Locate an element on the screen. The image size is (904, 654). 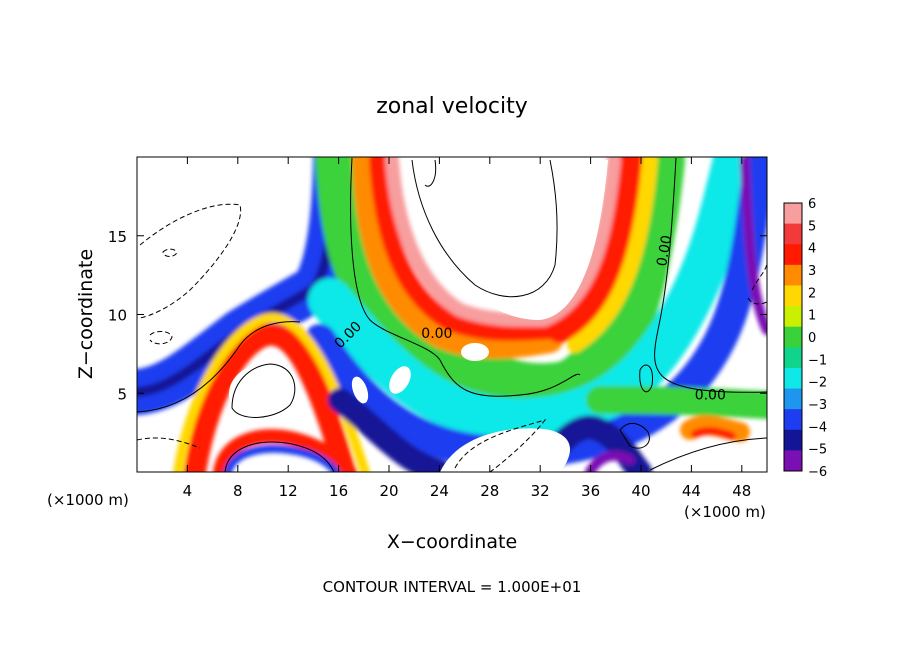
colorbar-label: 1 is located at coordinates (812, 316).